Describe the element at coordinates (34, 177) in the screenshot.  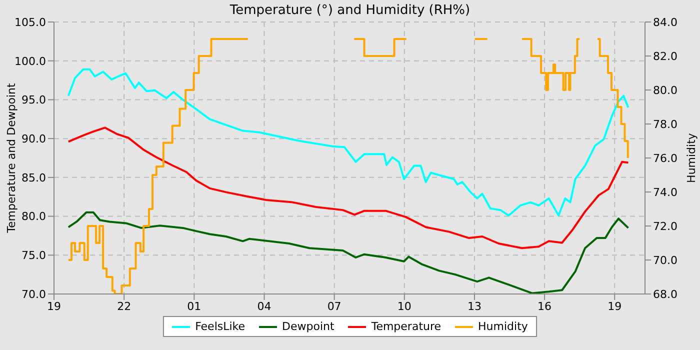
I see `y-tick-label: 85.0` at that location.